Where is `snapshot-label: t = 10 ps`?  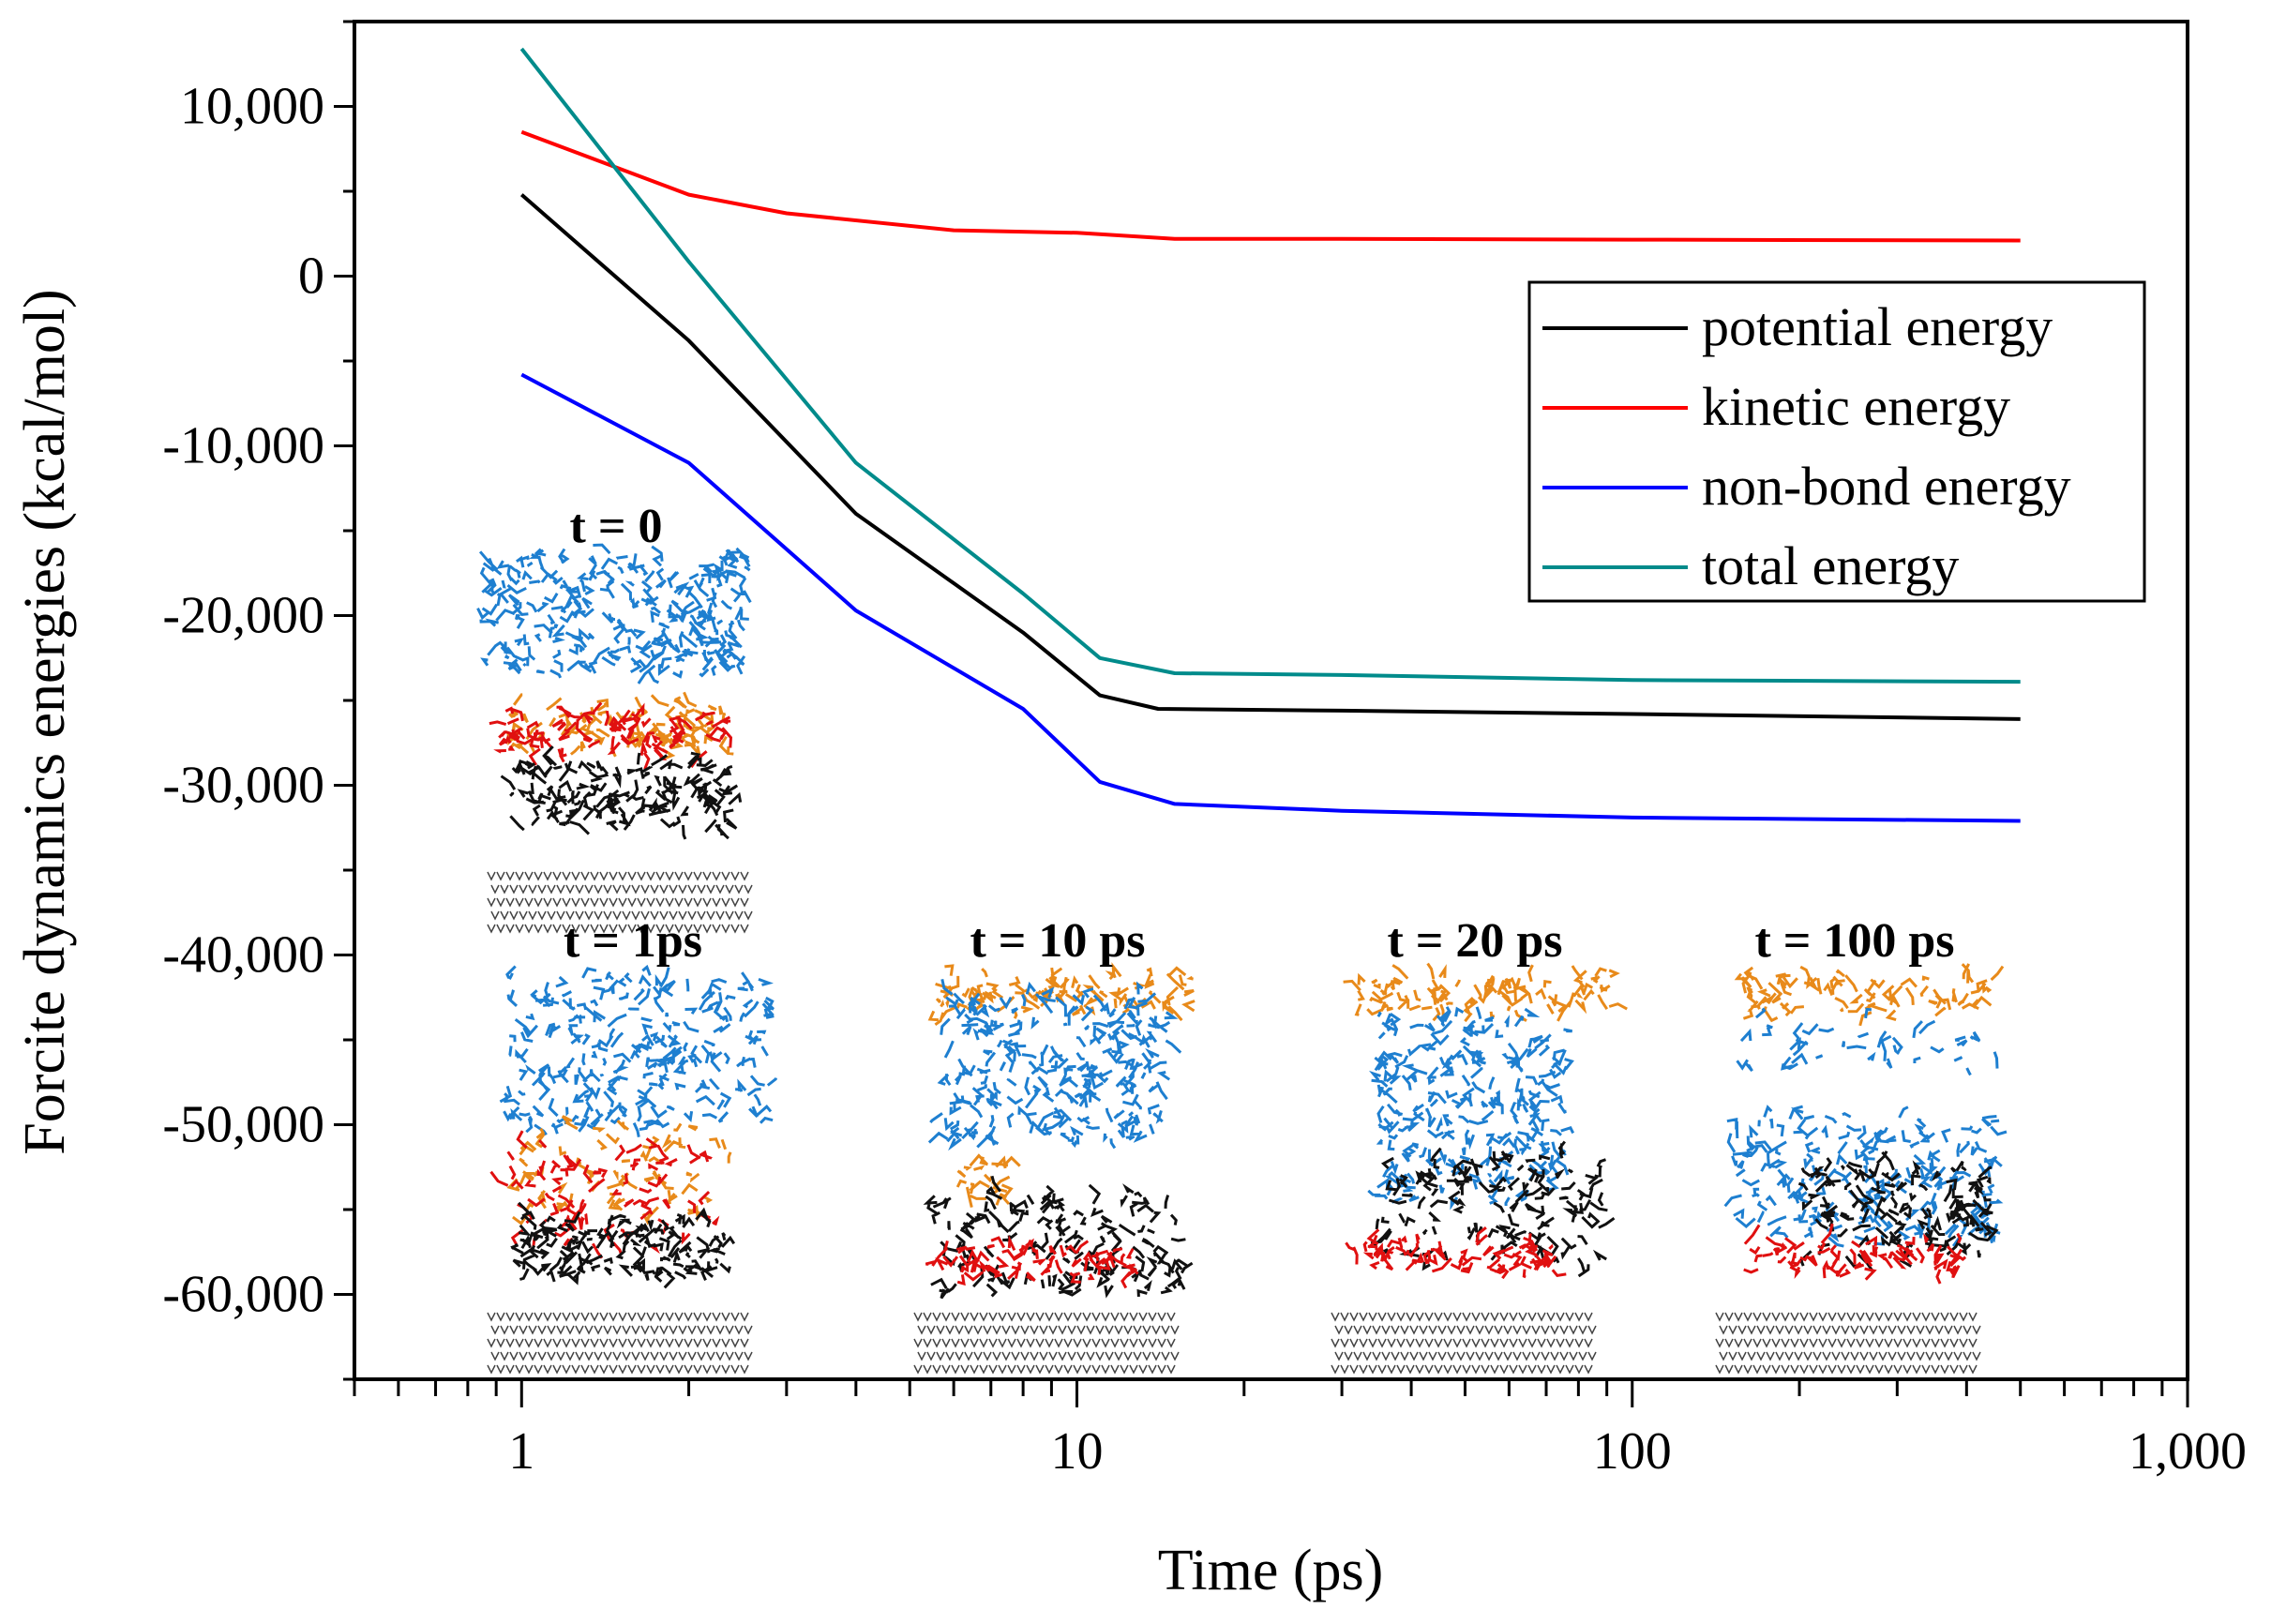 snapshot-label: t = 10 ps is located at coordinates (1057, 941).